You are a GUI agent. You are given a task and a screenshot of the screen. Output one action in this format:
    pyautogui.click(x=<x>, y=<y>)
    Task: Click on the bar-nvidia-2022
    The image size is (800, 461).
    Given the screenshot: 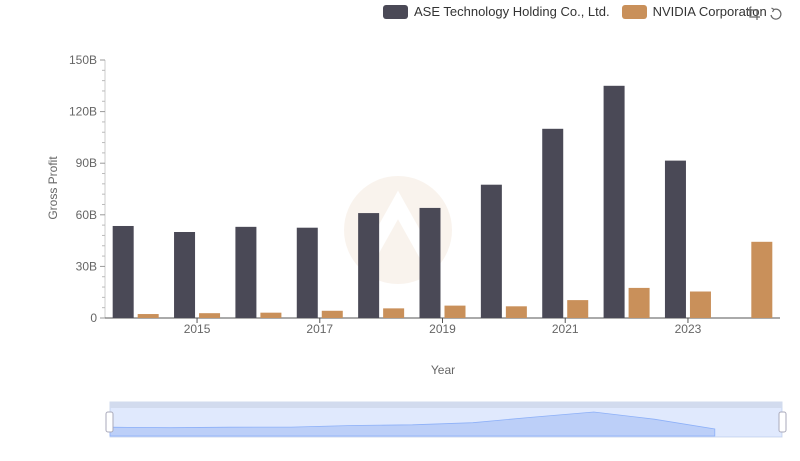 What is the action you would take?
    pyautogui.click(x=639, y=302)
    